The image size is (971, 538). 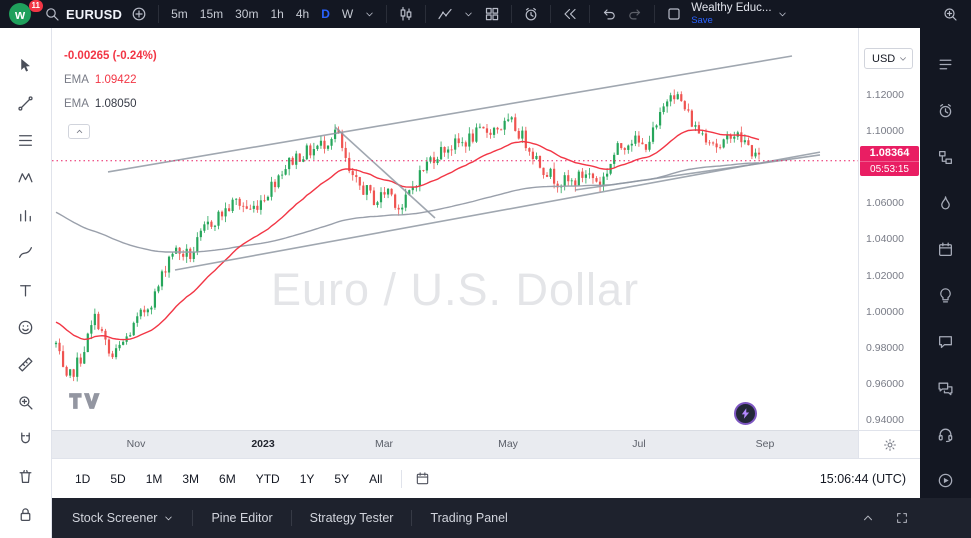 I want to click on boost-button, so click(x=745, y=413).